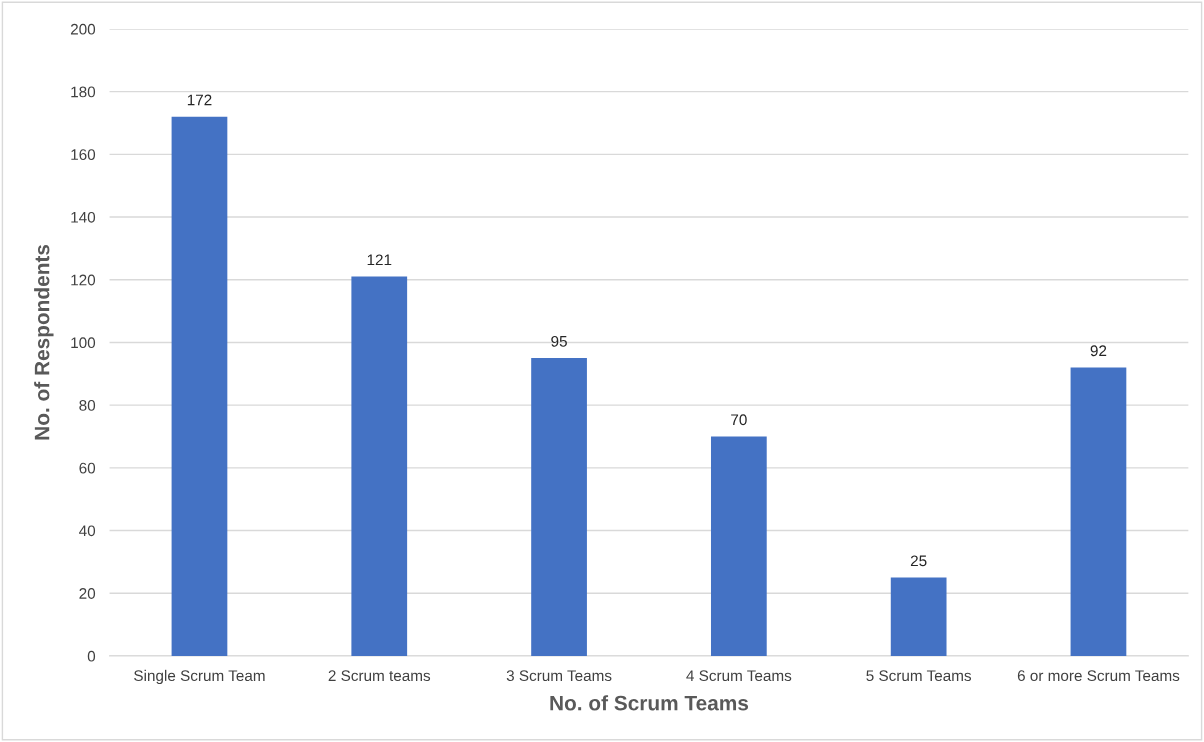 The width and height of the screenshot is (1204, 742). What do you see at coordinates (1098, 351) in the screenshot?
I see `data-label: 92` at bounding box center [1098, 351].